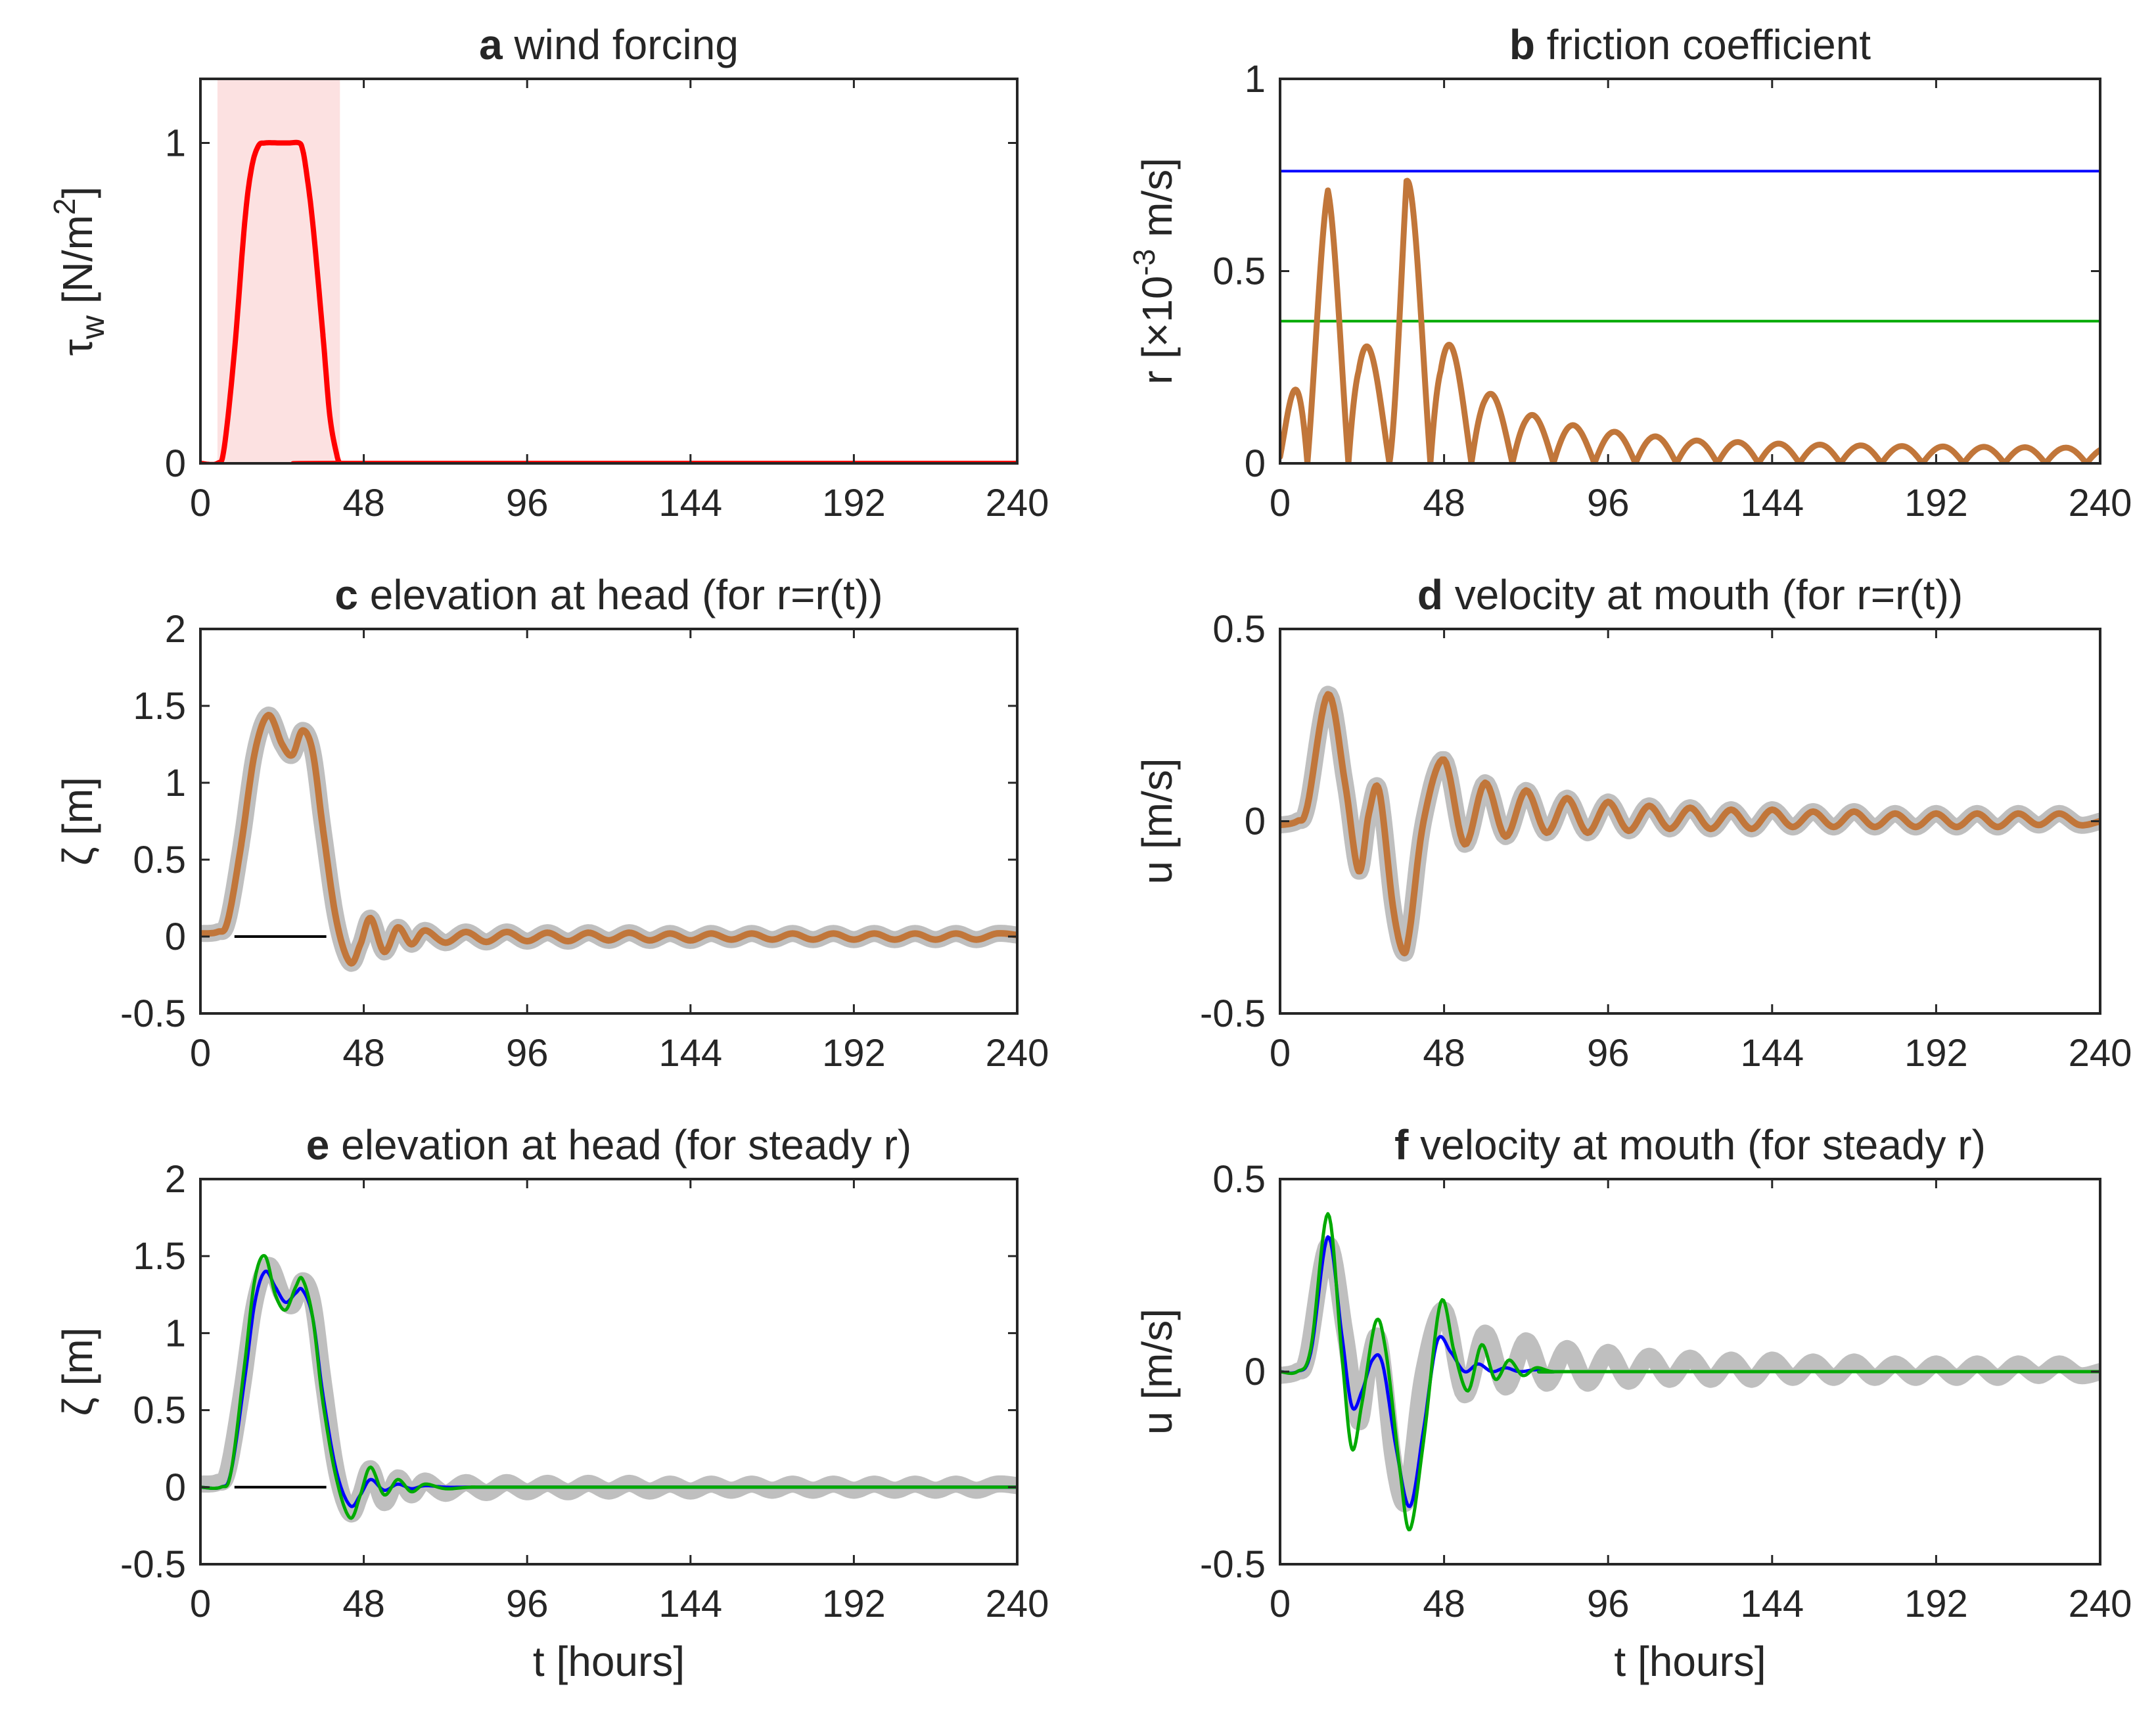  I want to click on panel-title: a wind forcing, so click(609, 44).